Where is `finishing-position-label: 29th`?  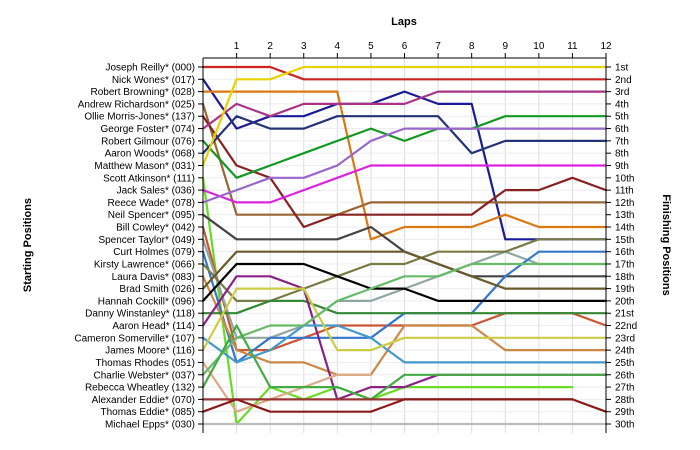
finishing-position-label: 29th is located at coordinates (624, 412).